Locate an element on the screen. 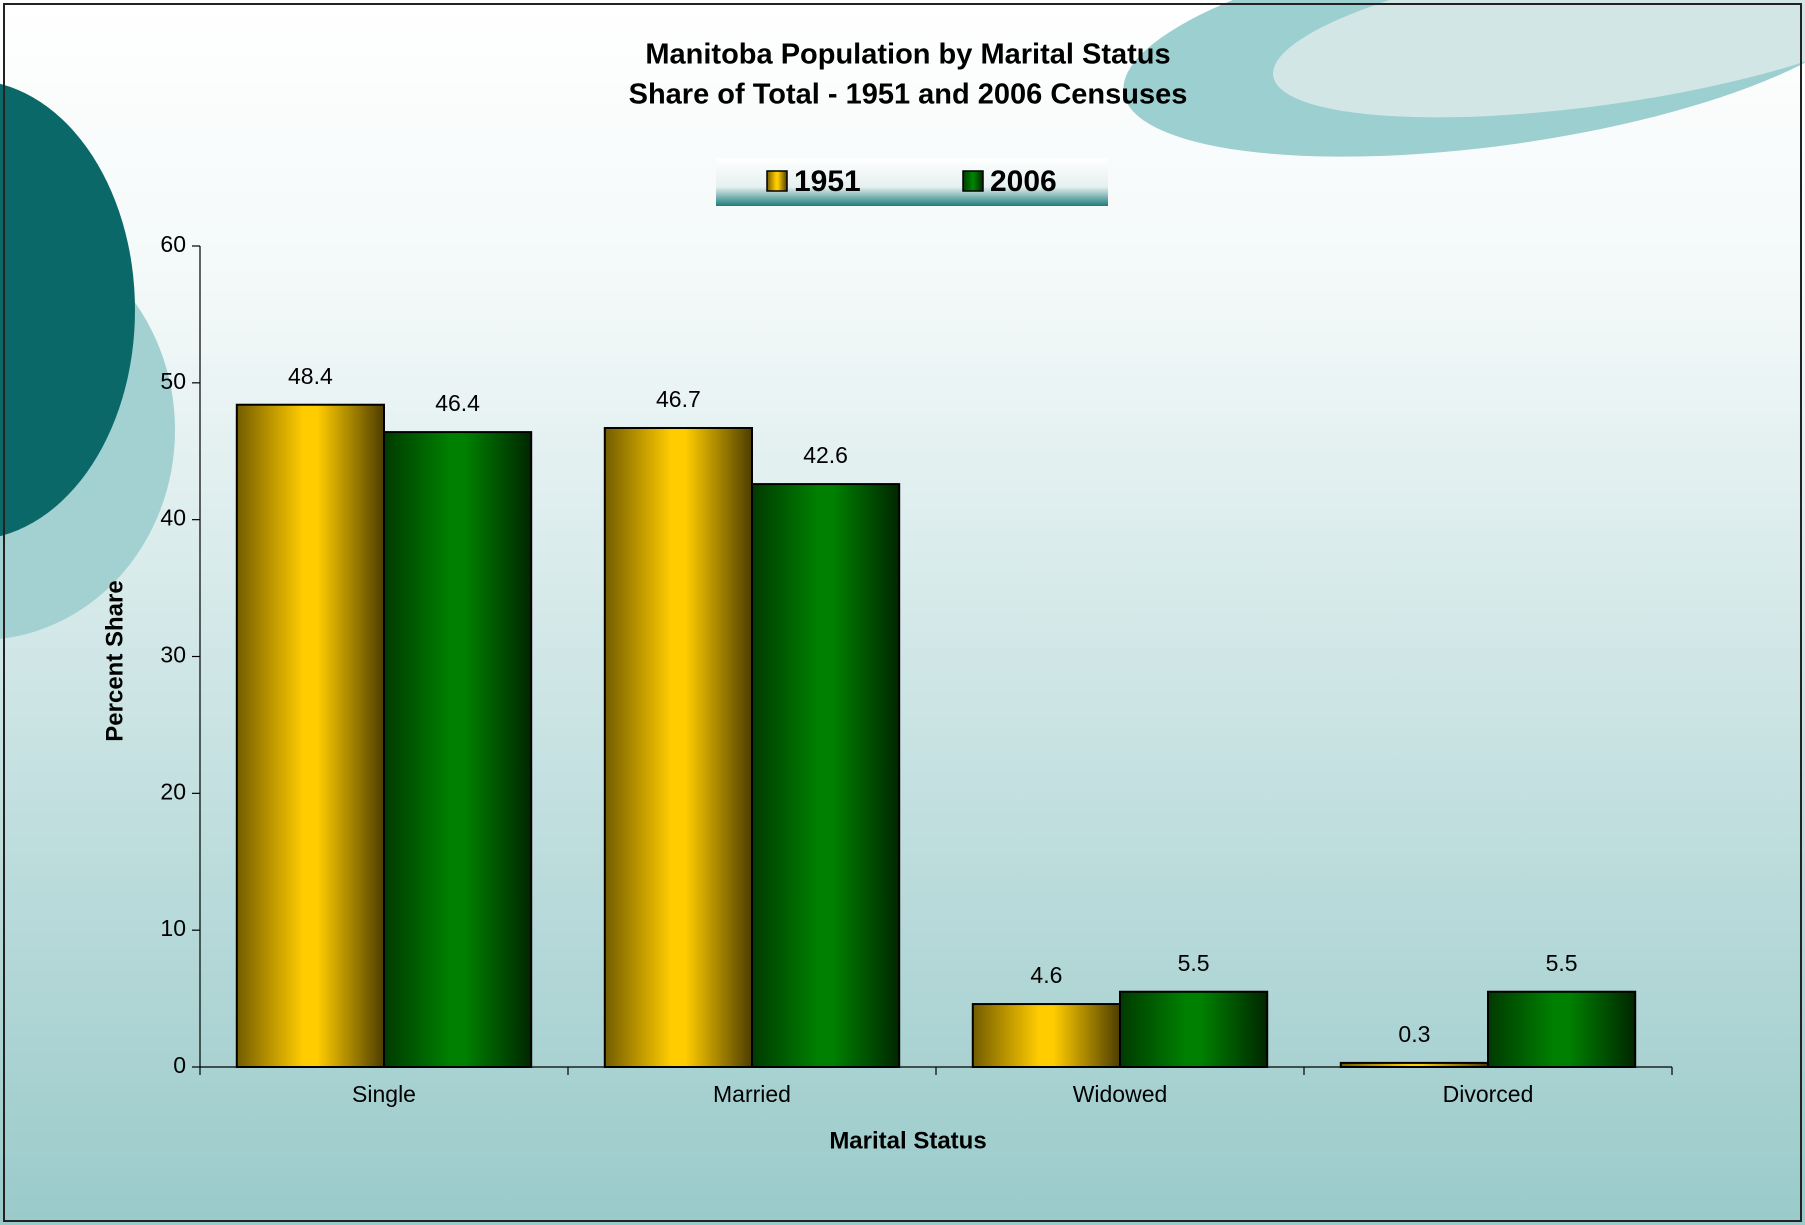 This screenshot has width=1805, height=1225. x-axis-title: Marital Status is located at coordinates (907, 1140).